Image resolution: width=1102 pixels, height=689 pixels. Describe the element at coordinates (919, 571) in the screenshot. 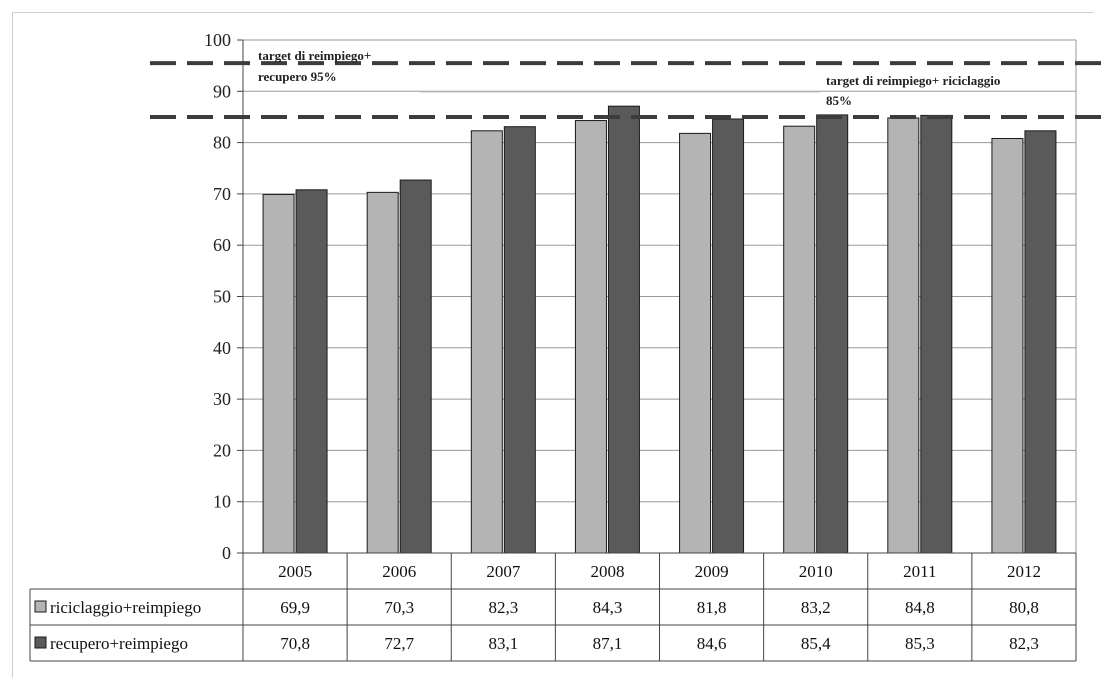

I see `category-label: 2011` at that location.